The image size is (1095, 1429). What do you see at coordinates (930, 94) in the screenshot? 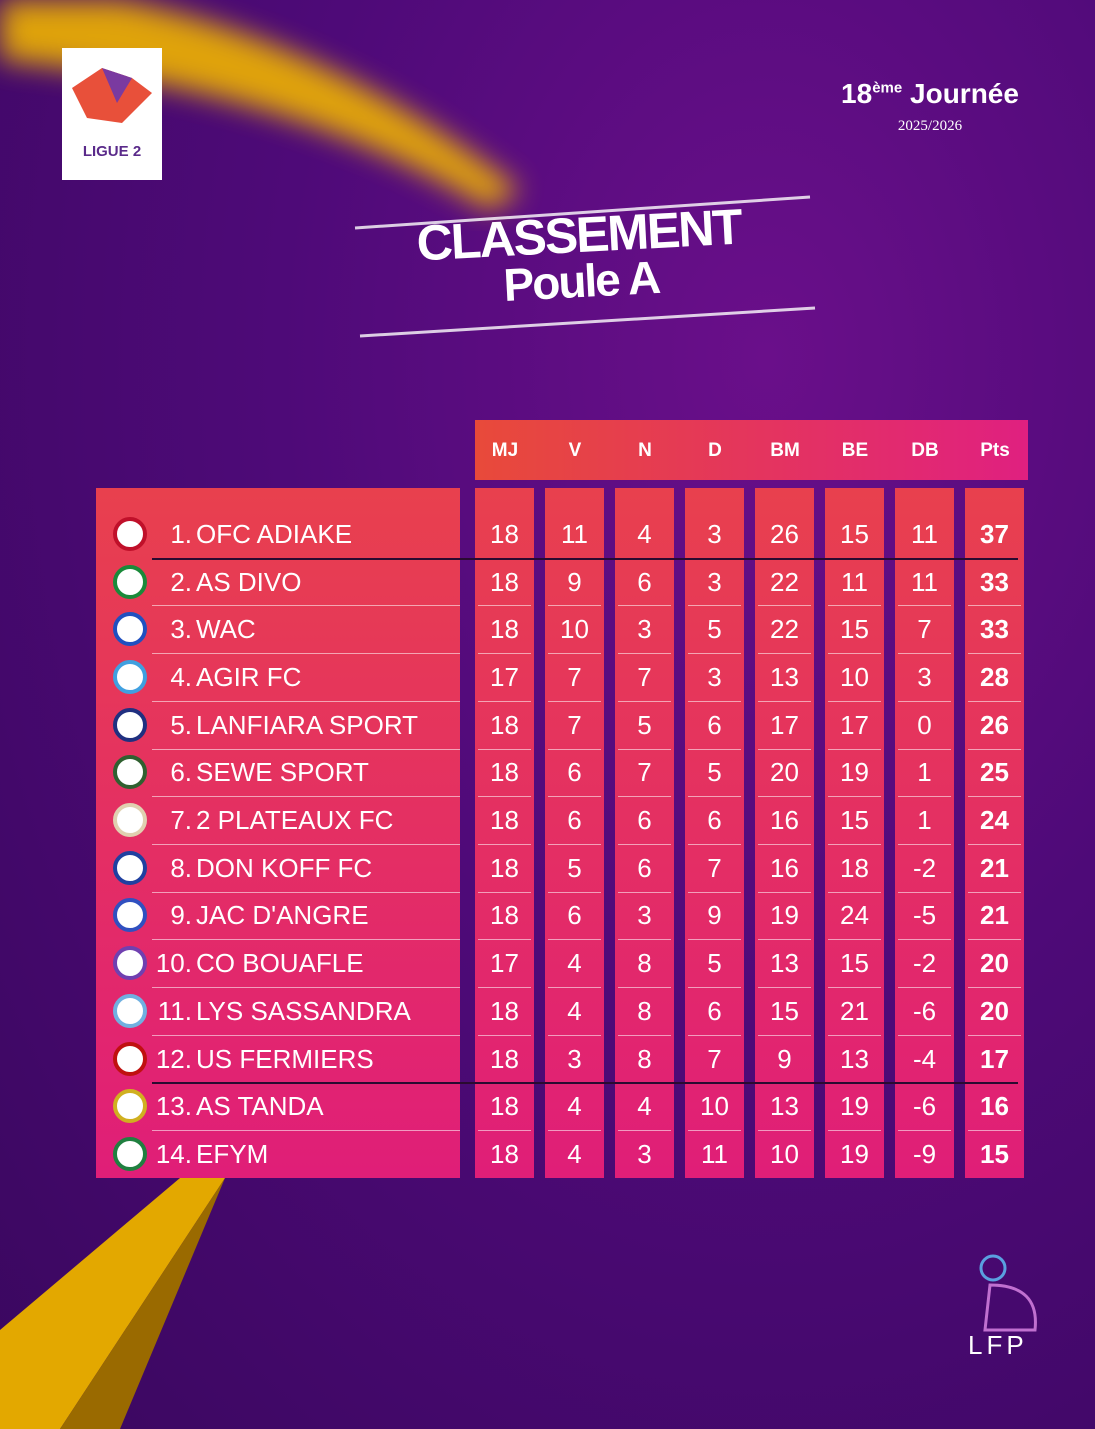
I see `round: 18ème Journée` at bounding box center [930, 94].